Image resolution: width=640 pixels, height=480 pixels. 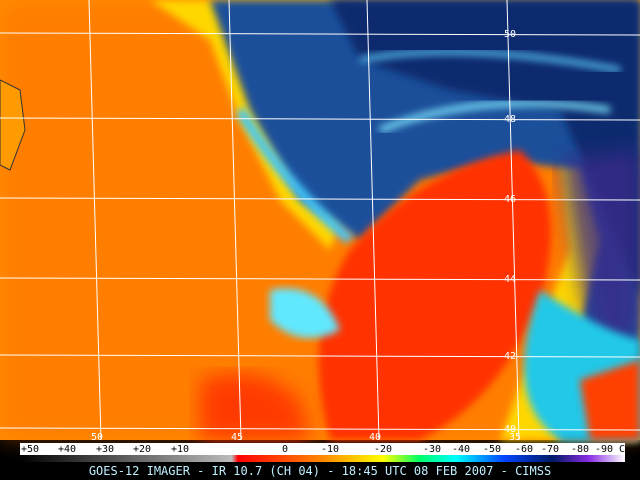 I want to click on colorbar-label: 0, so click(x=285, y=449).